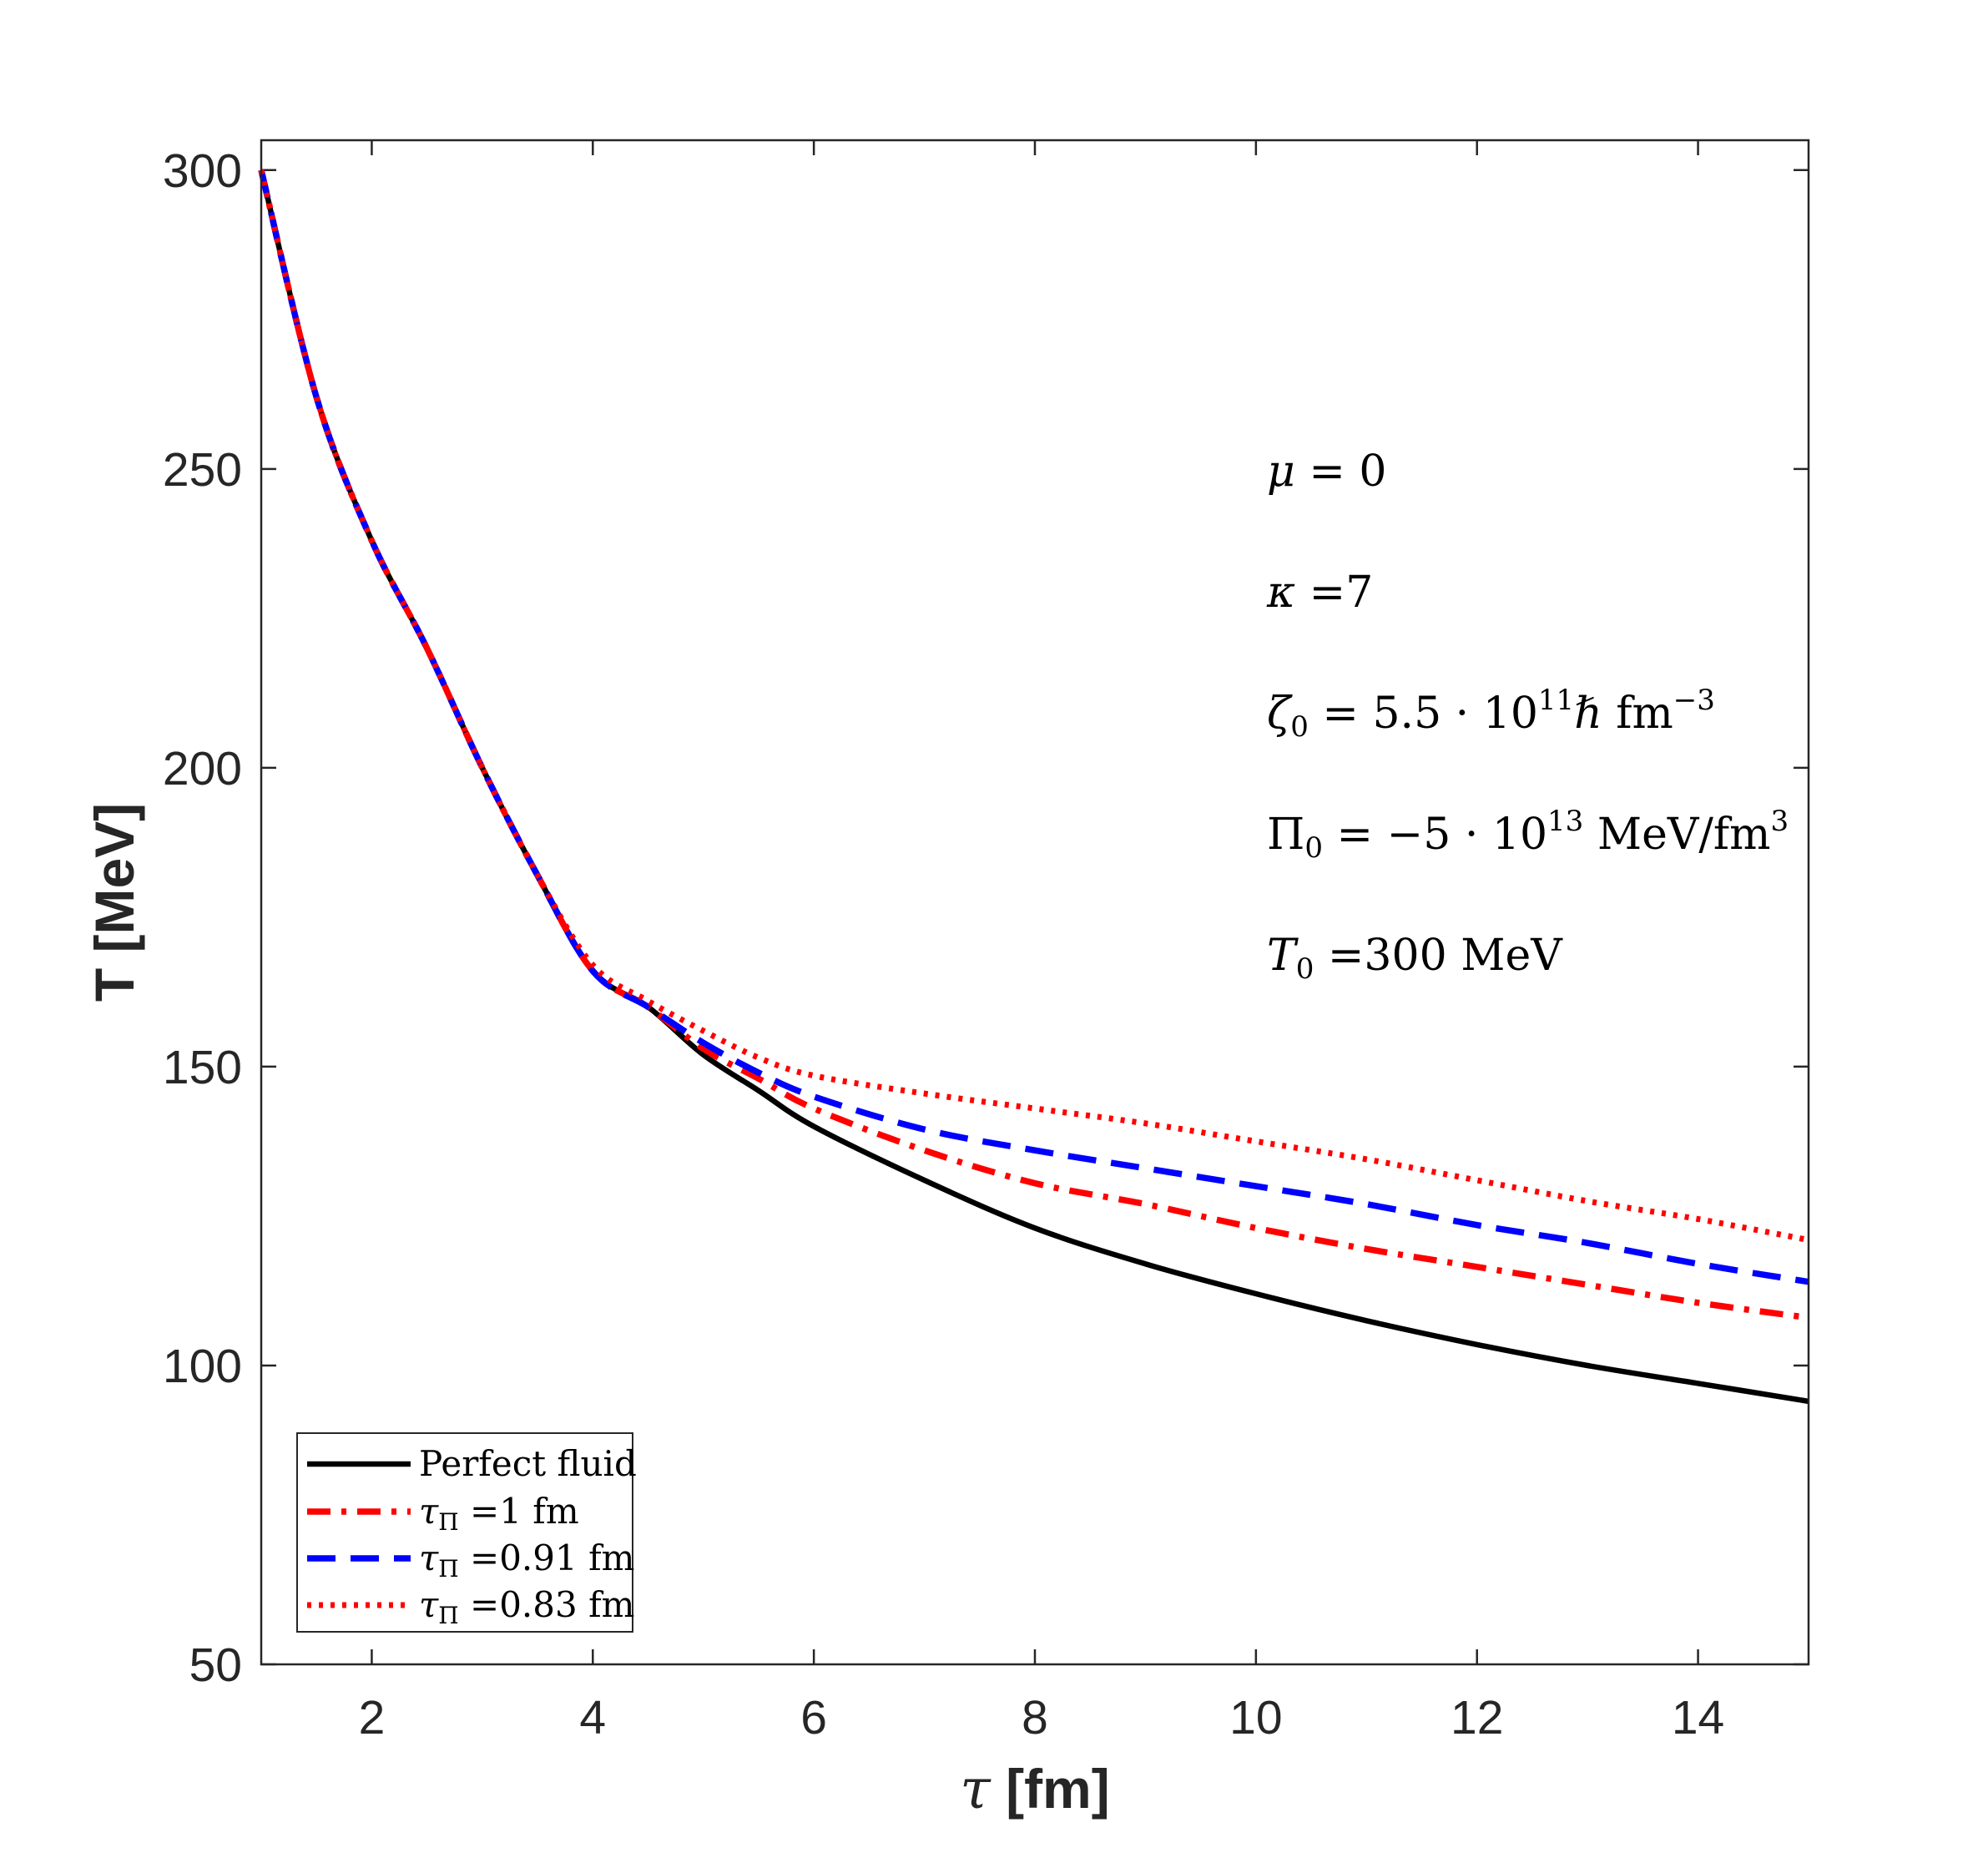  I want to click on y-tick-label: 100, so click(202, 1366).